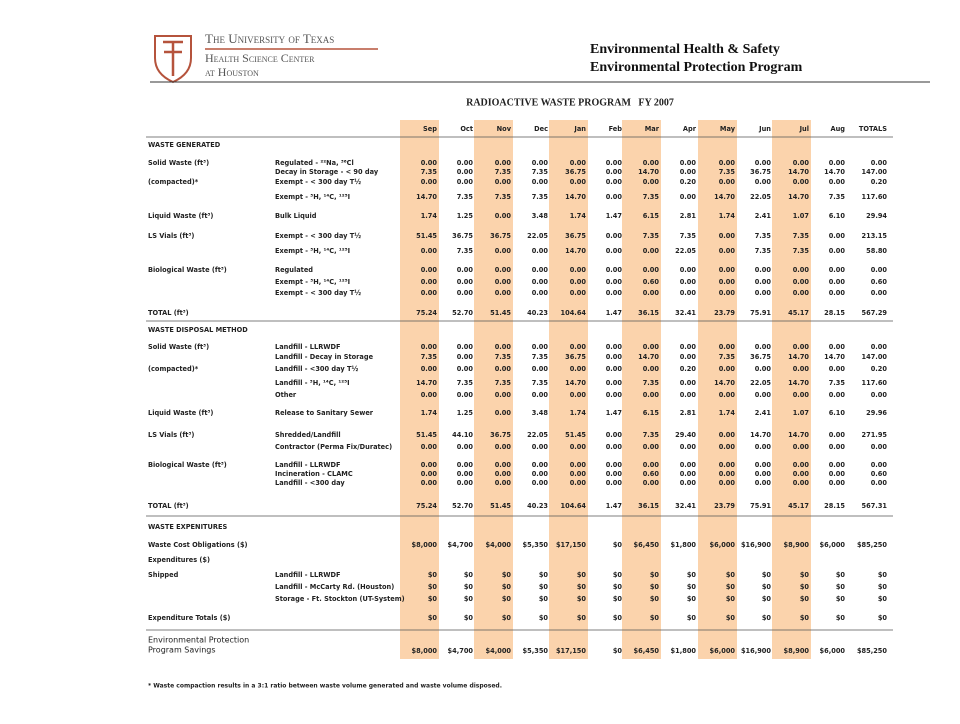 This screenshot has height=724, width=960. Describe the element at coordinates (286, 395) in the screenshot. I see `row-sublabel: Other` at that location.